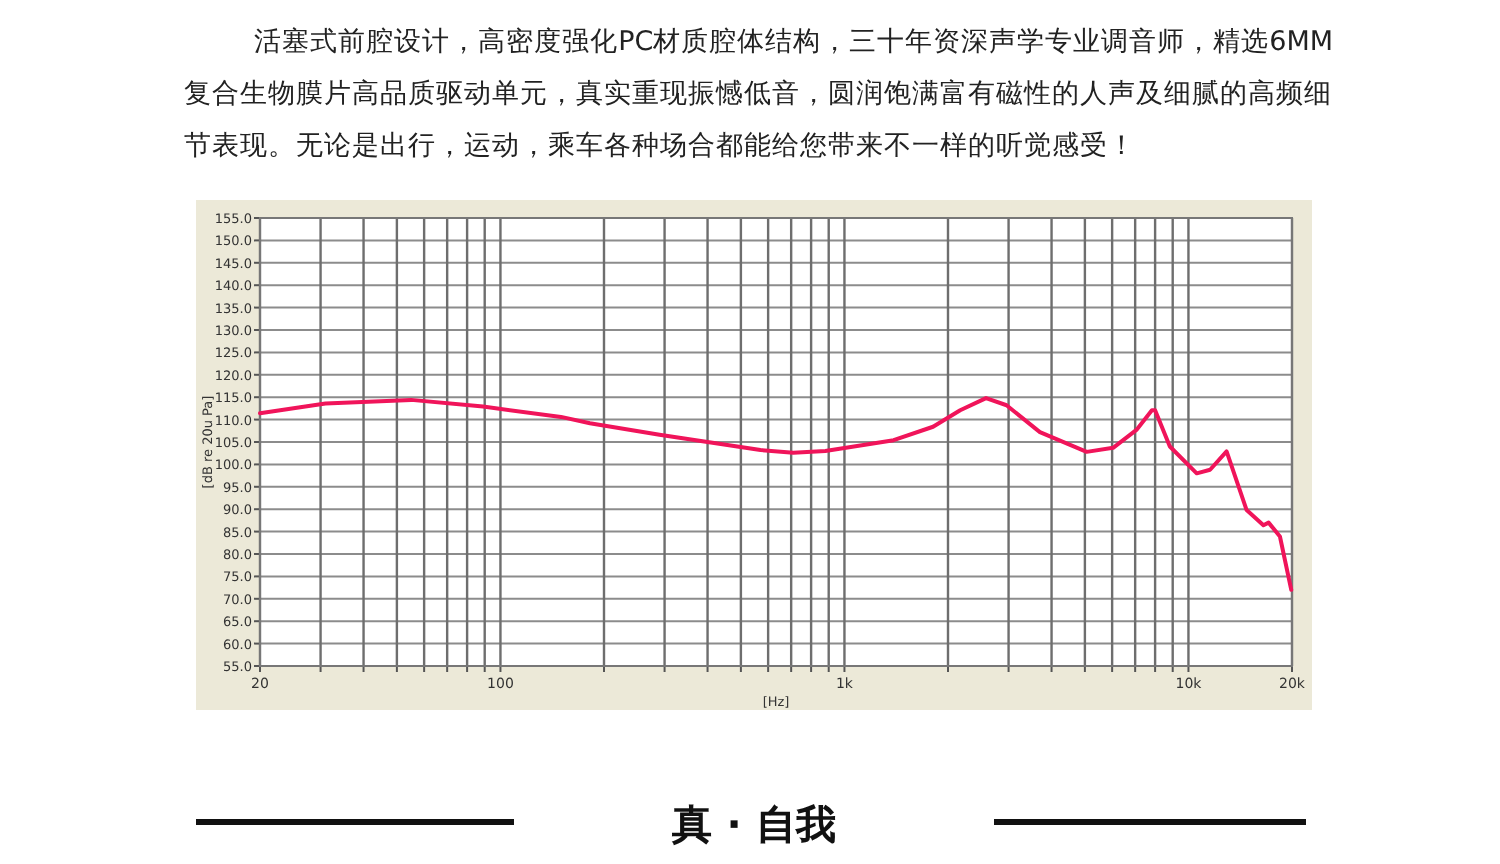 The height and width of the screenshot is (864, 1500). Describe the element at coordinates (753, 824) in the screenshot. I see `text: 真 · 自我` at that location.